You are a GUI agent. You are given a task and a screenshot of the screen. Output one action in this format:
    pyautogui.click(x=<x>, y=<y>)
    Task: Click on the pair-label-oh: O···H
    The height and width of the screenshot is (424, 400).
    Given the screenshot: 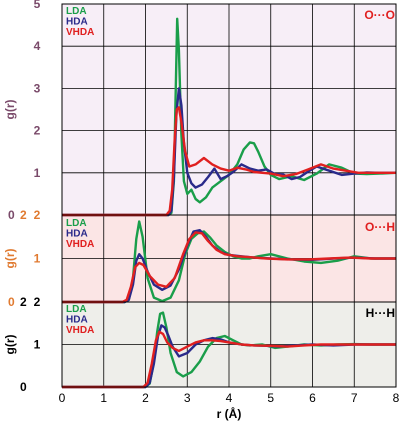 What is the action you would take?
    pyautogui.click(x=380, y=227)
    